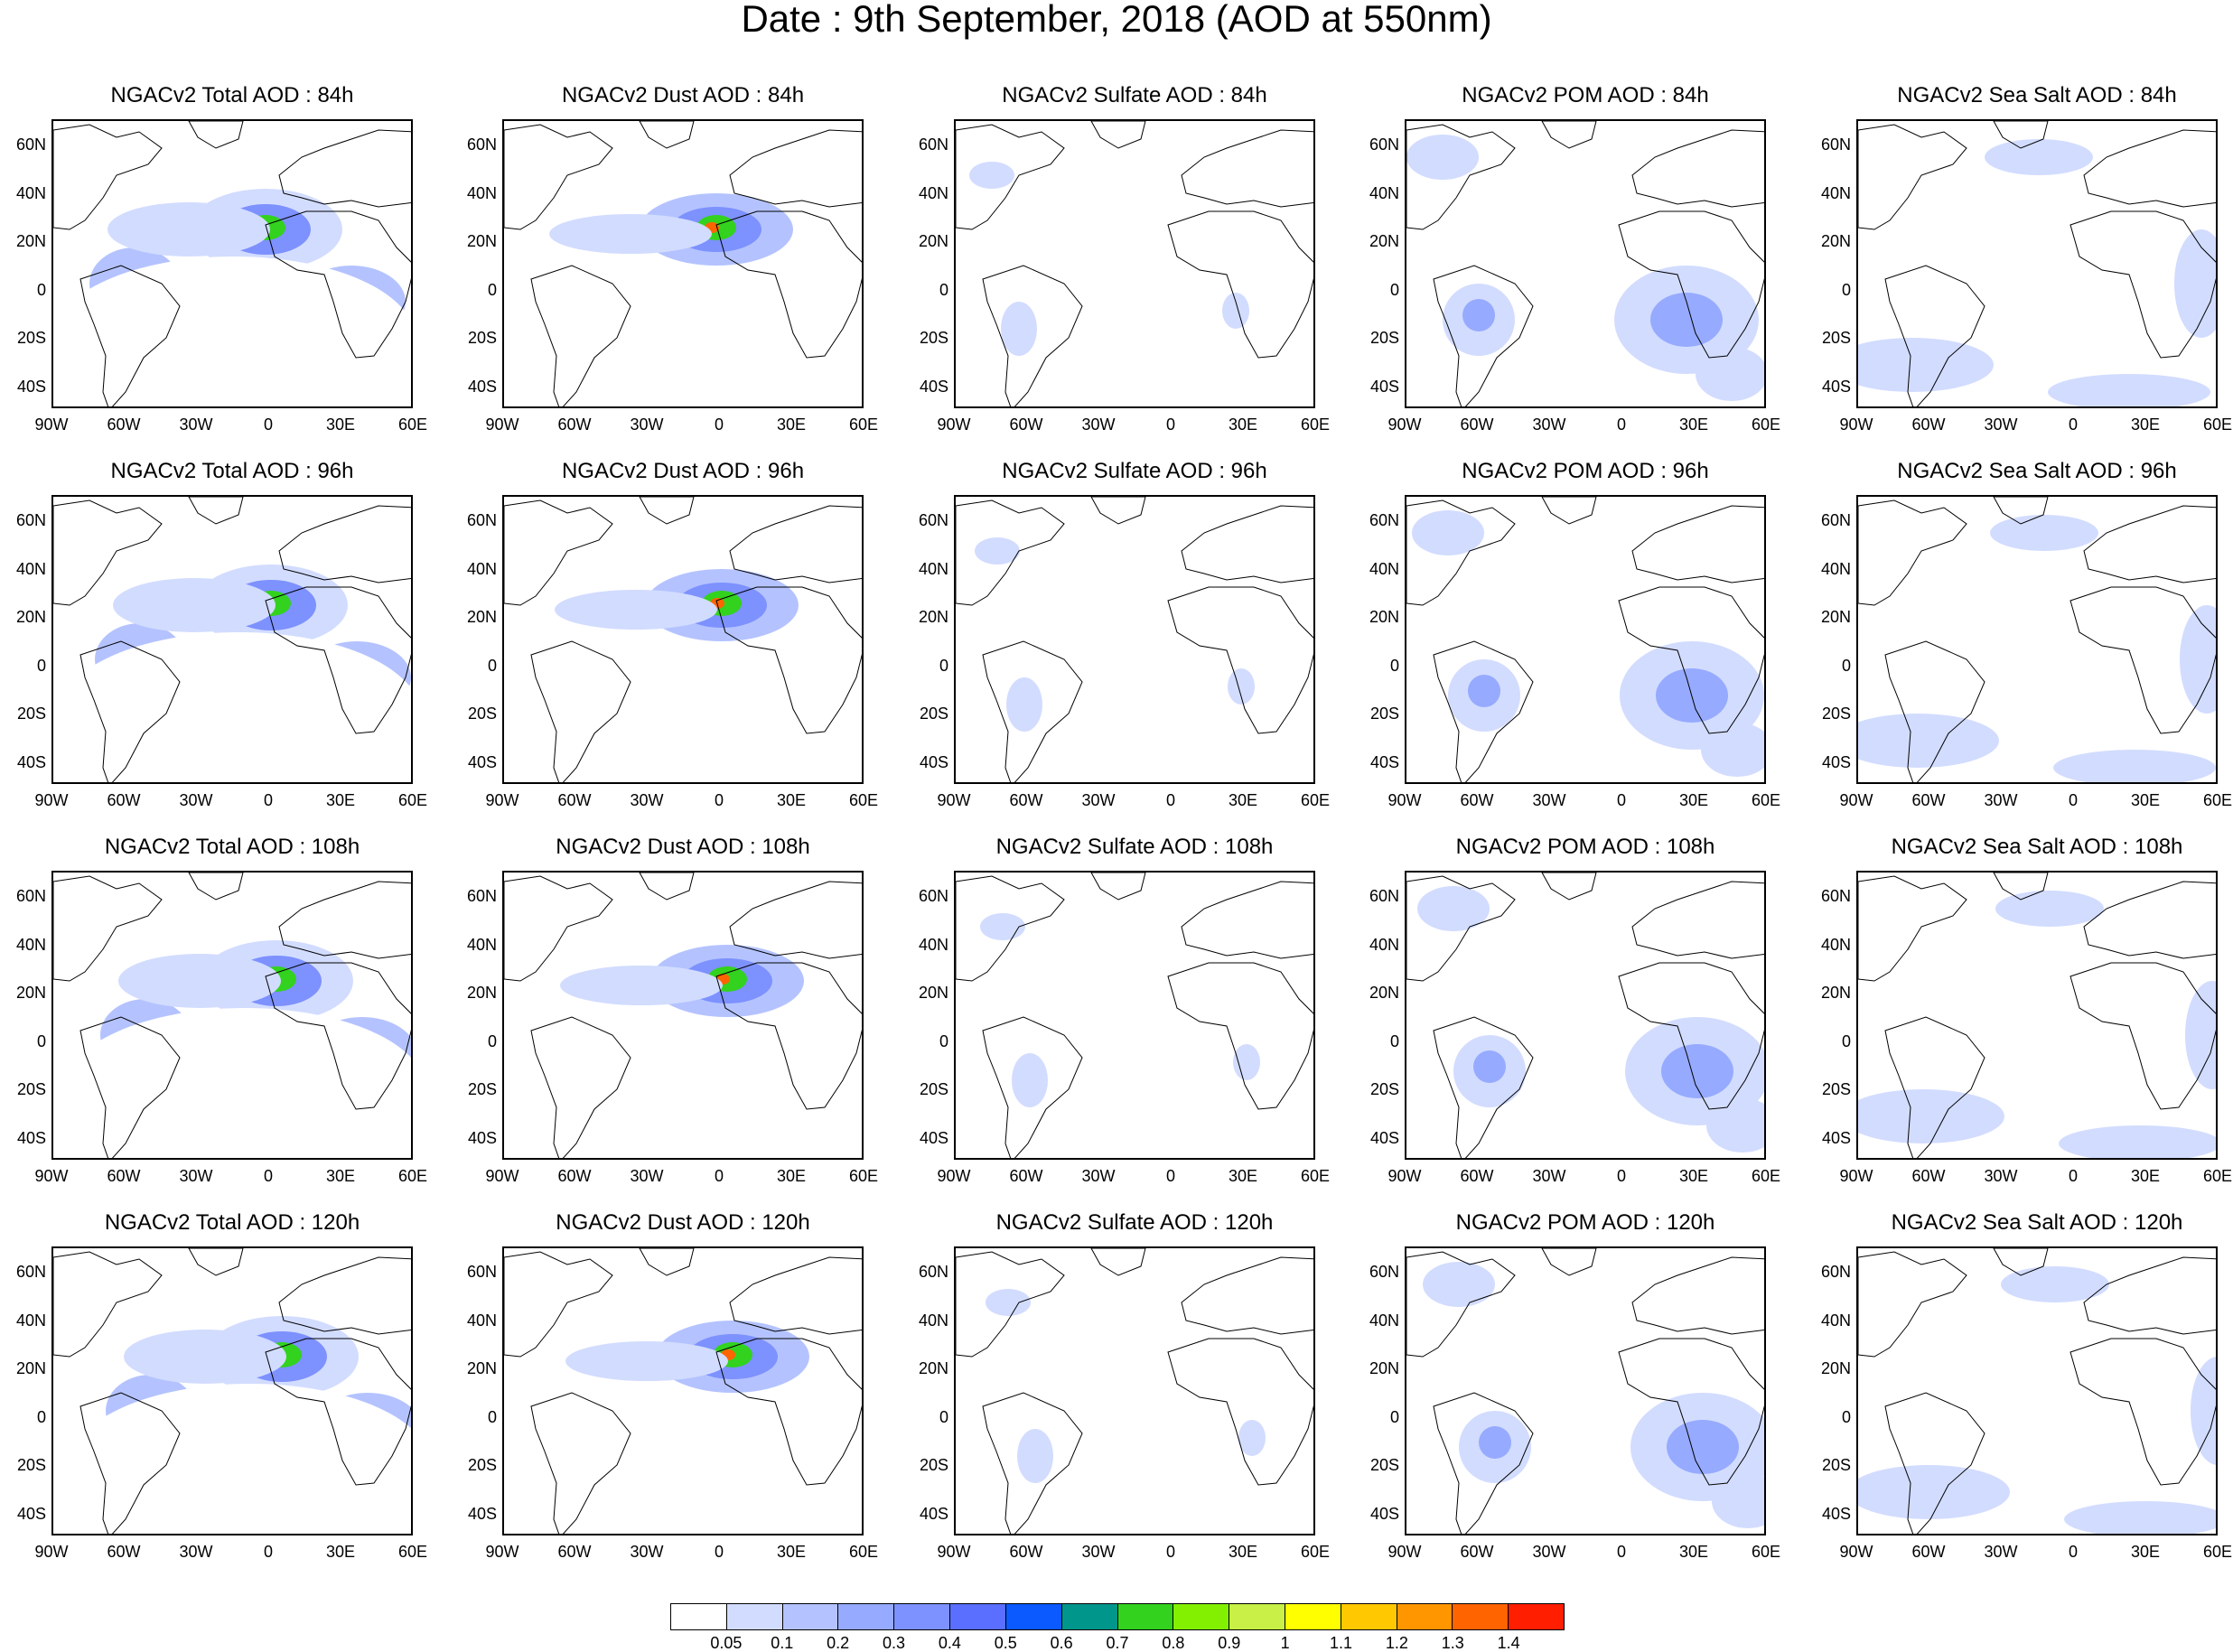 This screenshot has height=1652, width=2233. What do you see at coordinates (1005, 1643) in the screenshot?
I see `colorbar-label: 0.5` at bounding box center [1005, 1643].